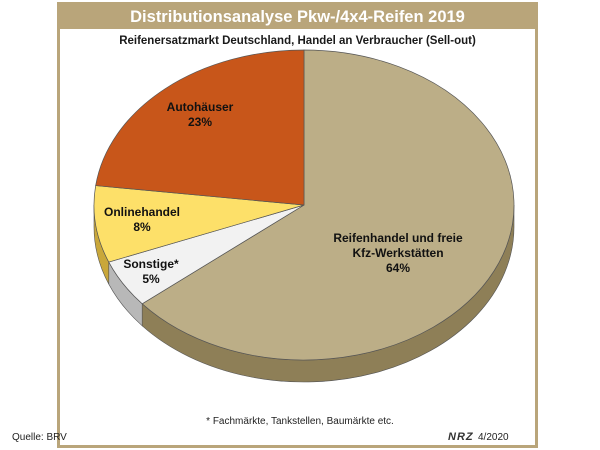 Image resolution: width=600 pixels, height=450 pixels. What do you see at coordinates (200, 114) in the screenshot?
I see `slice-label-autohaeuser: Autohäuser 23%` at bounding box center [200, 114].